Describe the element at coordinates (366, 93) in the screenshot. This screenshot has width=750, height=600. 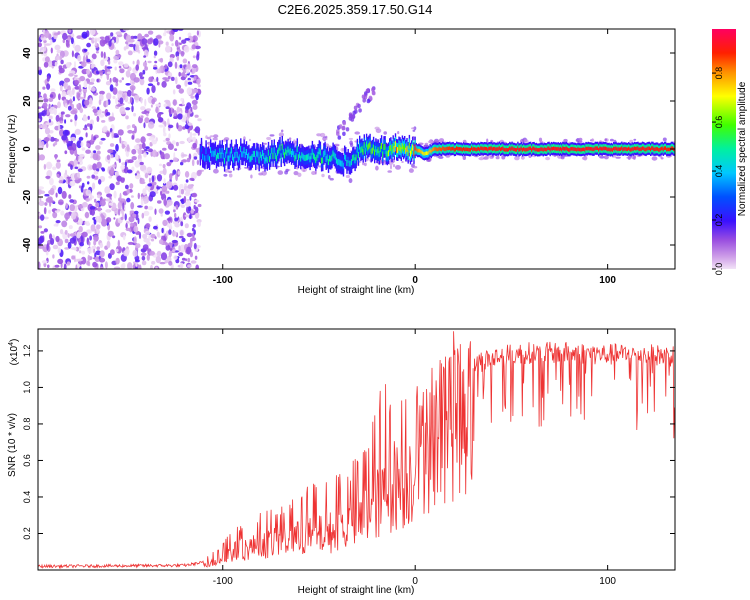
I see `branch-speckle` at that location.